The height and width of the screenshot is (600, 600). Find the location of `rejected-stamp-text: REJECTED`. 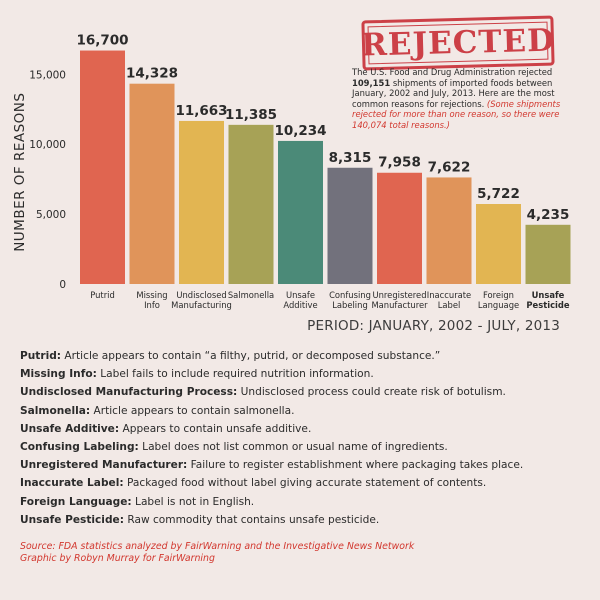

rejected-stamp-text: REJECTED is located at coordinates (458, 43).